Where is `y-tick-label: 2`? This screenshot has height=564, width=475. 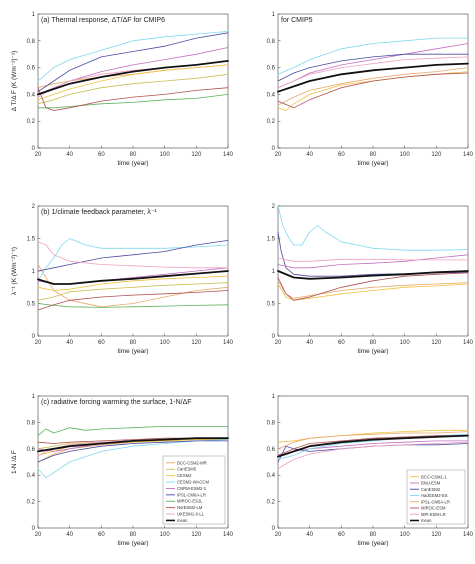 y-tick-label: 2 is located at coordinates (274, 207).